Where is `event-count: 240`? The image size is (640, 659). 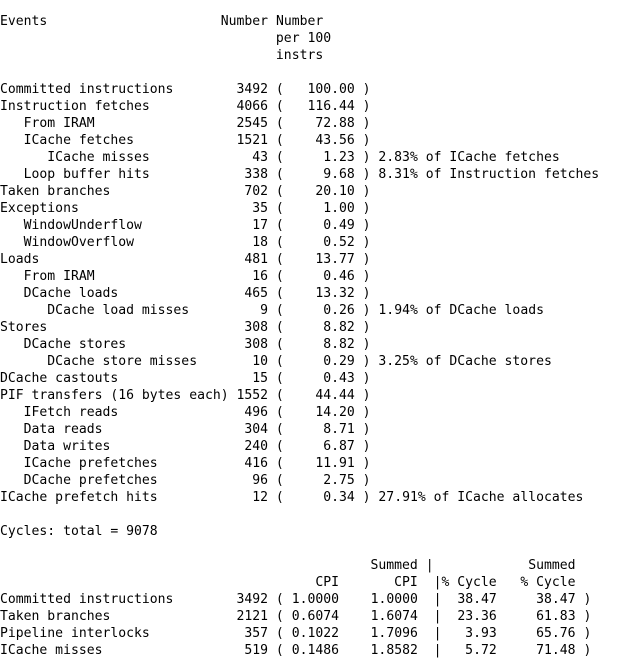 event-count: 240 is located at coordinates (189, 447).